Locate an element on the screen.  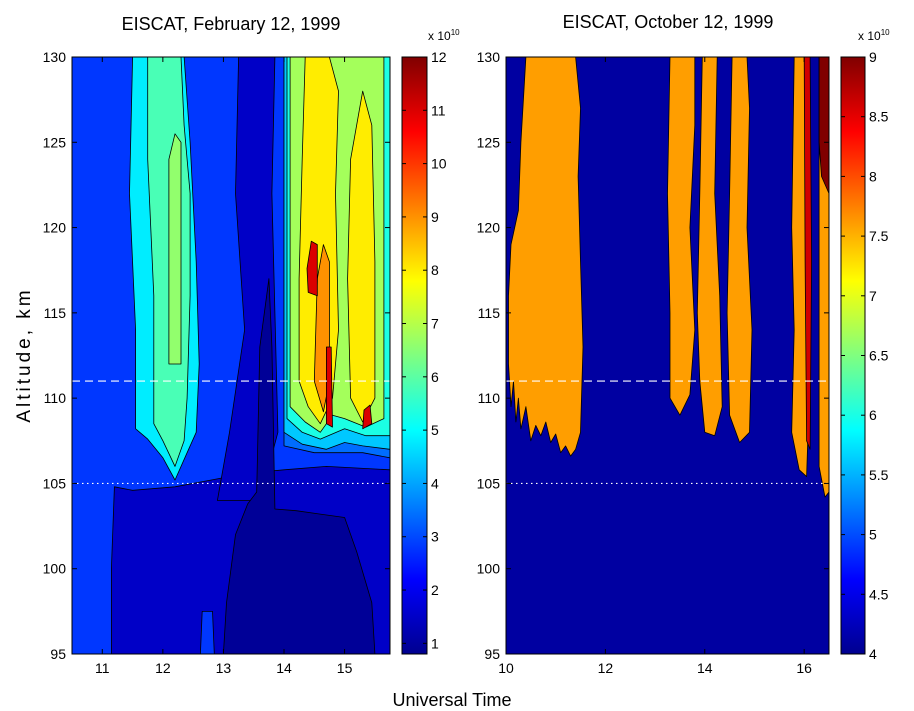
colorbar-tick-label: 5.5 is located at coordinates (879, 475).